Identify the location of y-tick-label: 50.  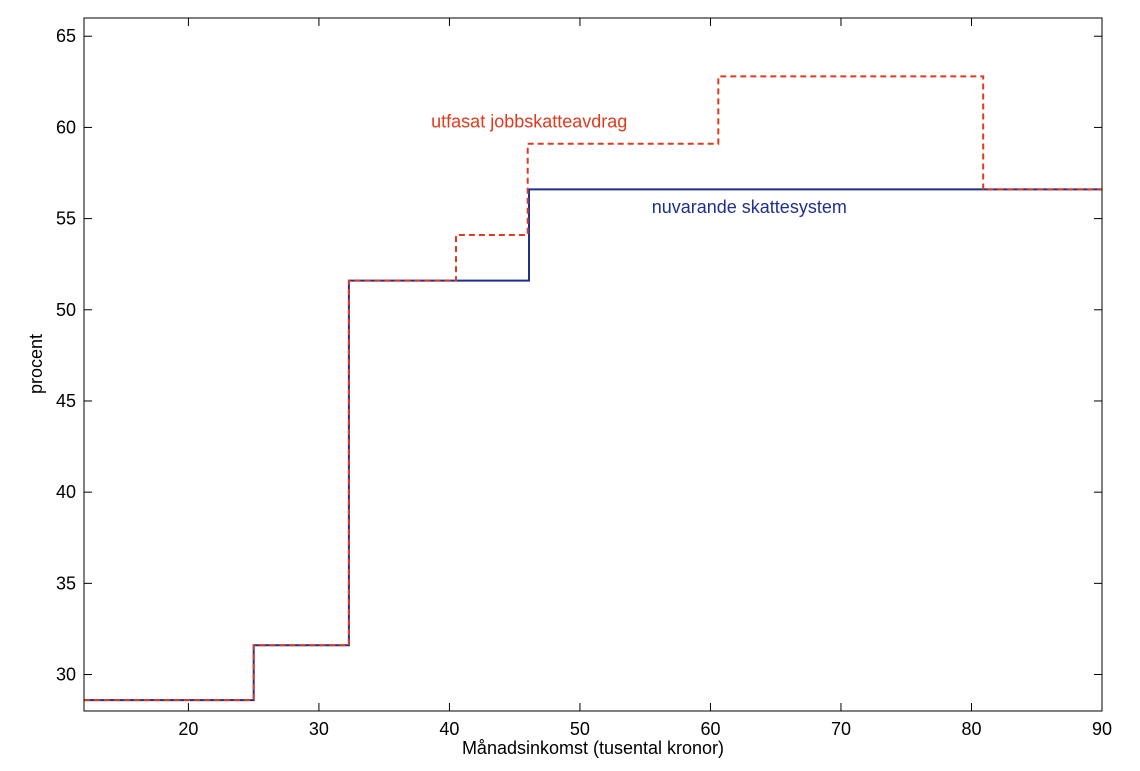
(66, 310).